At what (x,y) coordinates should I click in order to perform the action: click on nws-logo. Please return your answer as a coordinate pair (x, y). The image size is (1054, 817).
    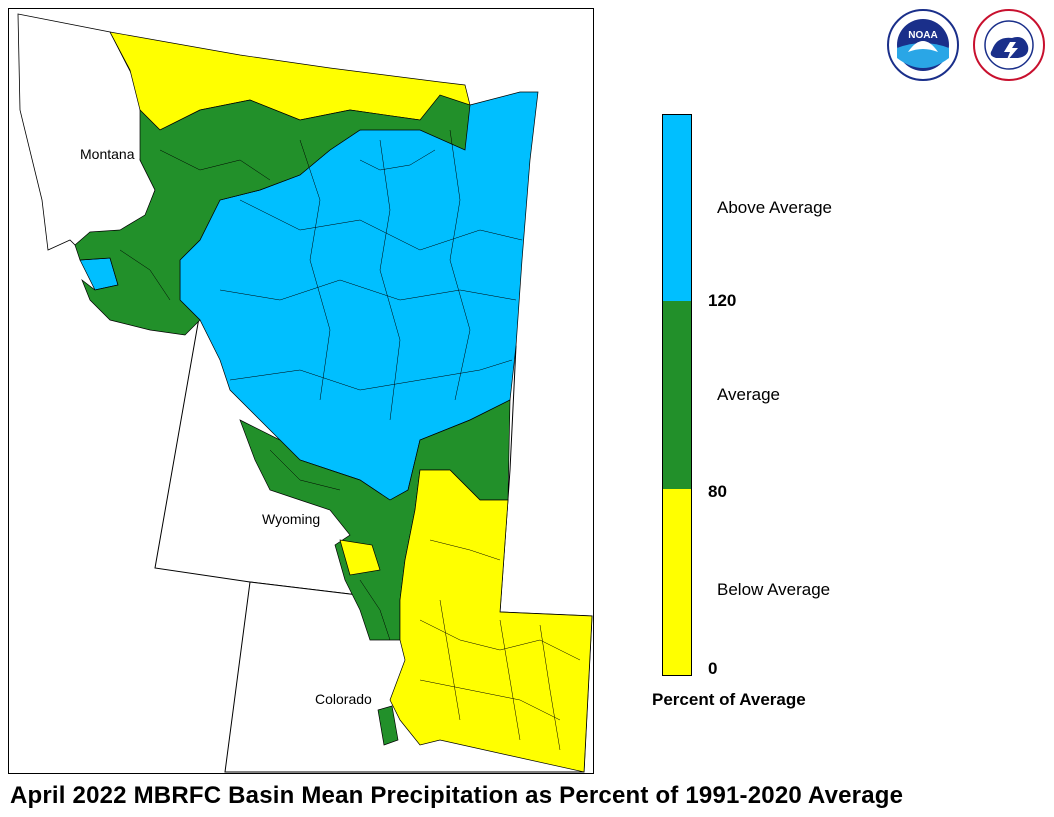
    Looking at the image, I should click on (1009, 45).